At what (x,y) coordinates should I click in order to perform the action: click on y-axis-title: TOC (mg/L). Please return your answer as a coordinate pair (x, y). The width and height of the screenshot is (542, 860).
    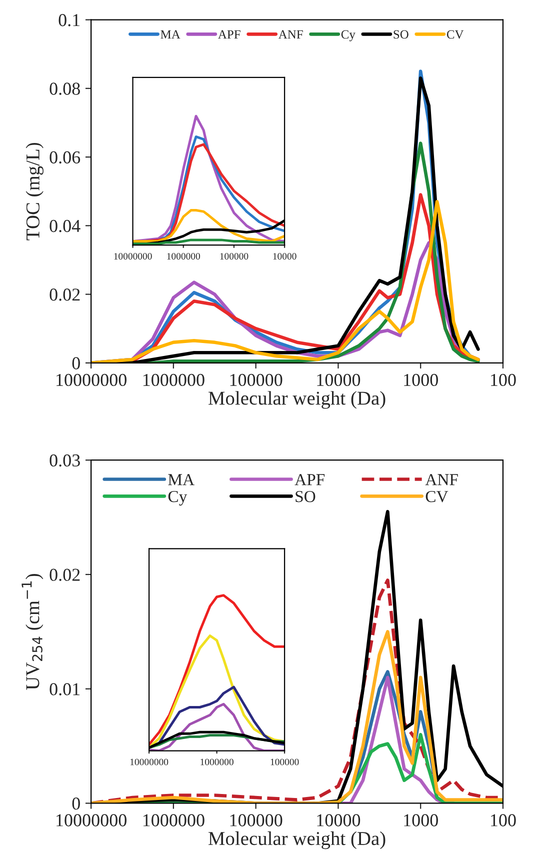
    Looking at the image, I should click on (35, 191).